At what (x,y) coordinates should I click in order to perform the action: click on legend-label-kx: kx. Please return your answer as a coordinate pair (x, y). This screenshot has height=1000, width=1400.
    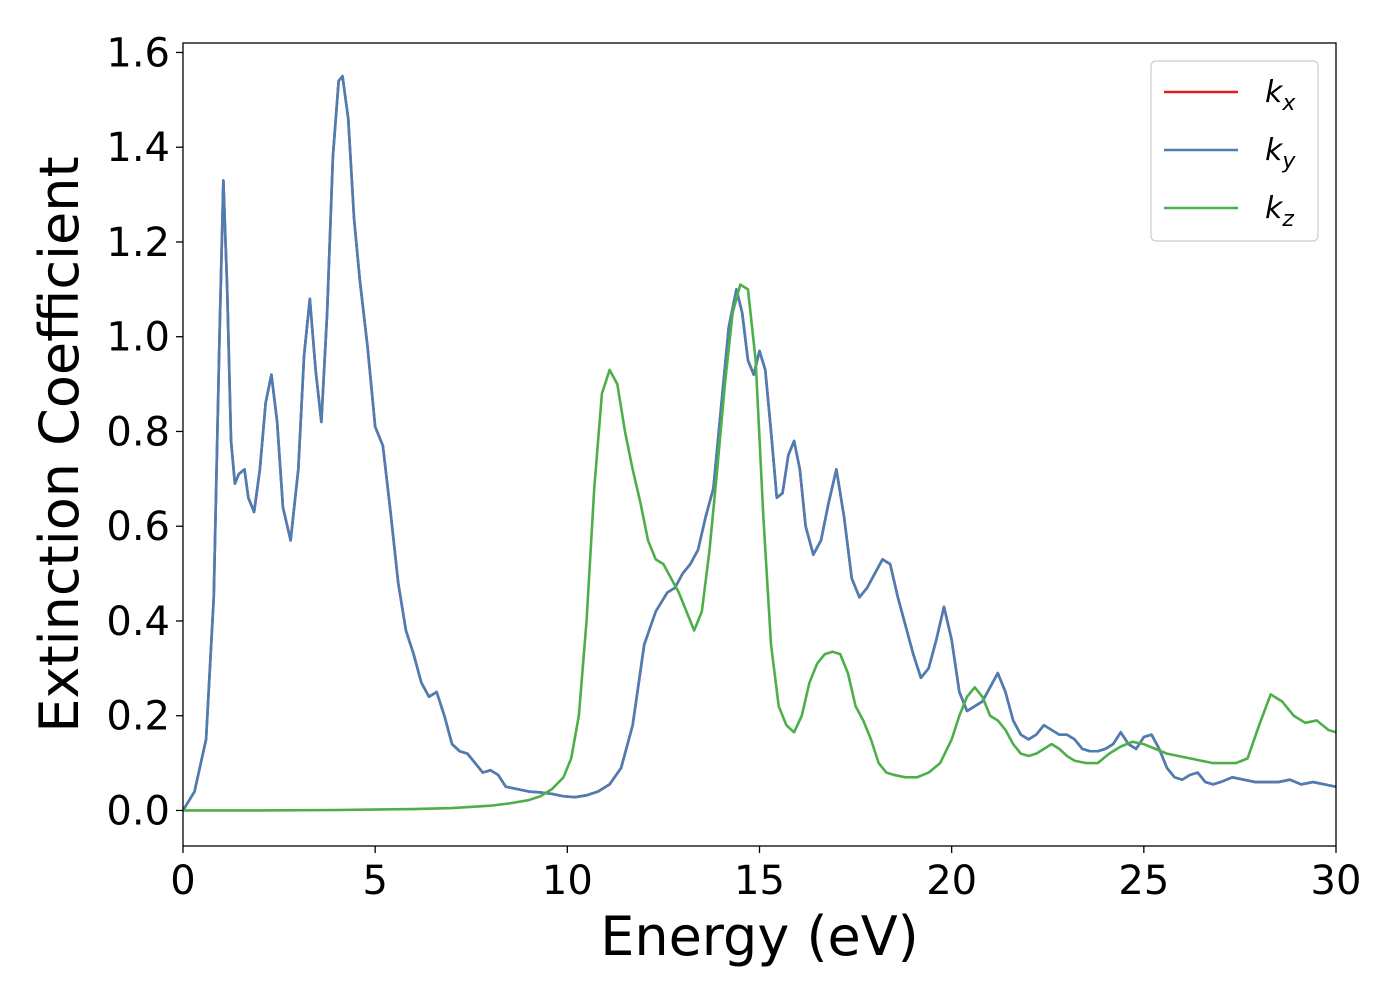
    Looking at the image, I should click on (1280, 95).